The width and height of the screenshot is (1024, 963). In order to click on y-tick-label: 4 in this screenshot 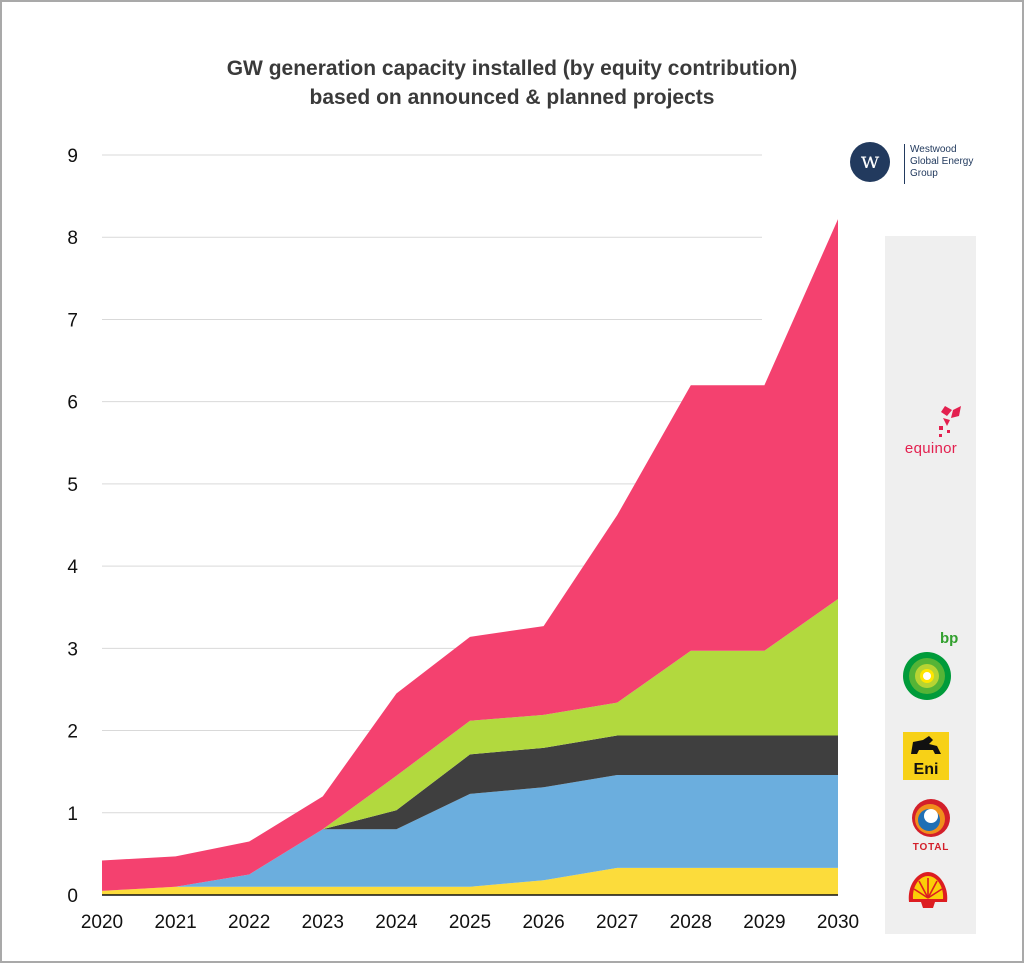, I will do `click(72, 567)`.